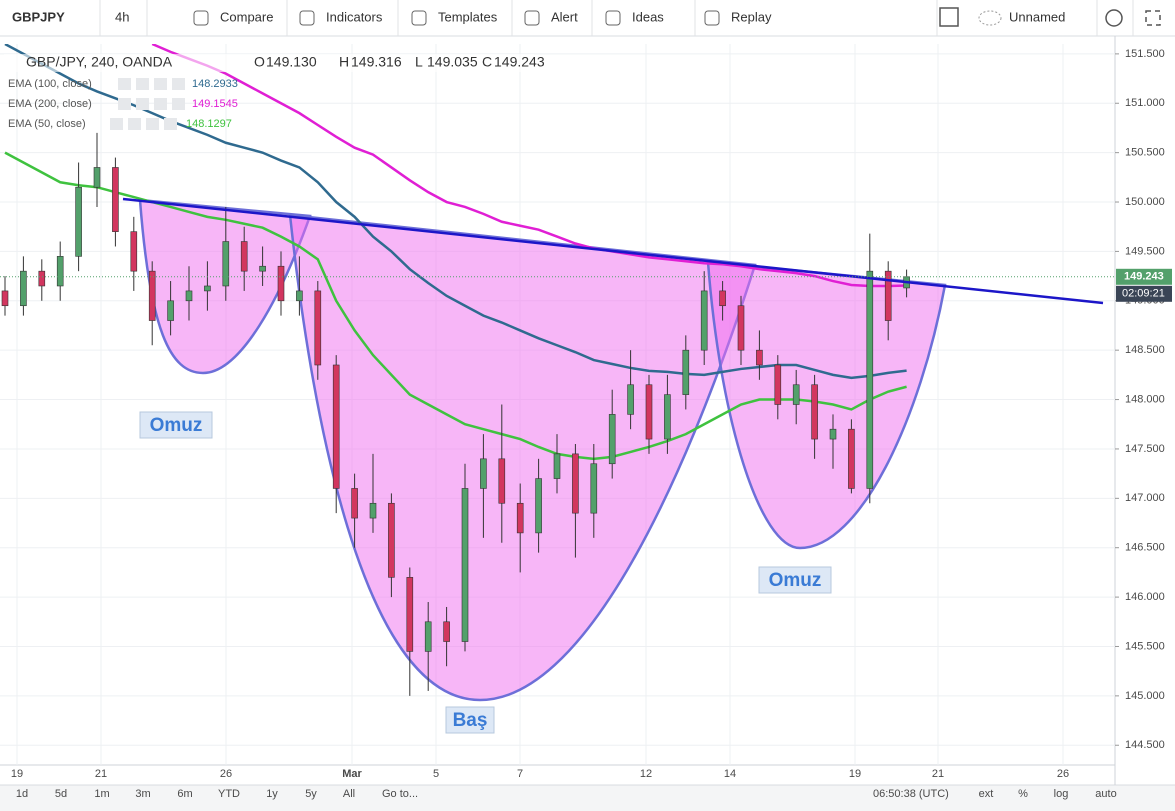  What do you see at coordinates (1145, 350) in the screenshot?
I see `y-tick-label: 148.500` at bounding box center [1145, 350].